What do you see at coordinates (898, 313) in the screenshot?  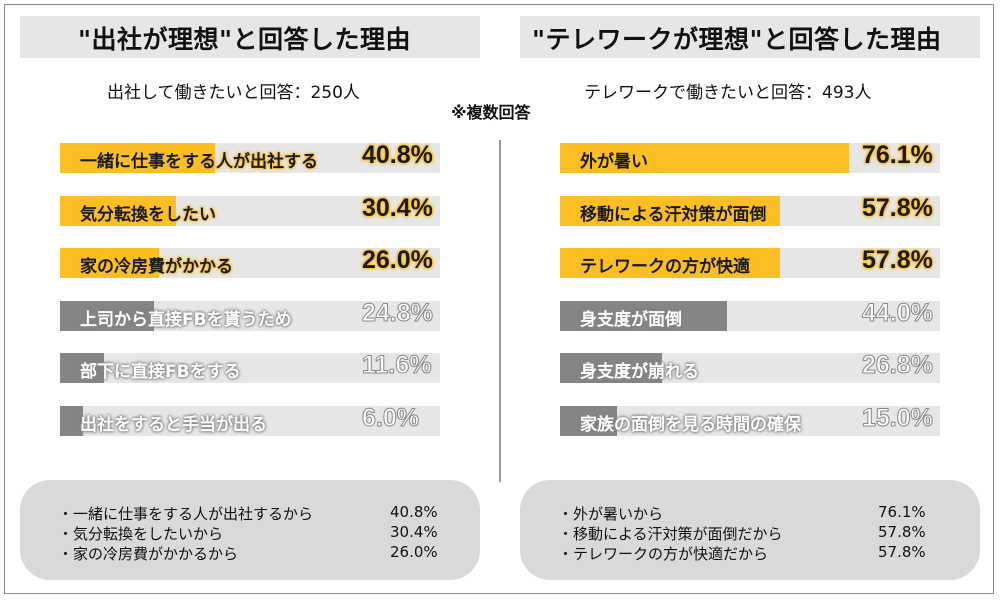 I see `right-bar-value-4: 44.0%` at bounding box center [898, 313].